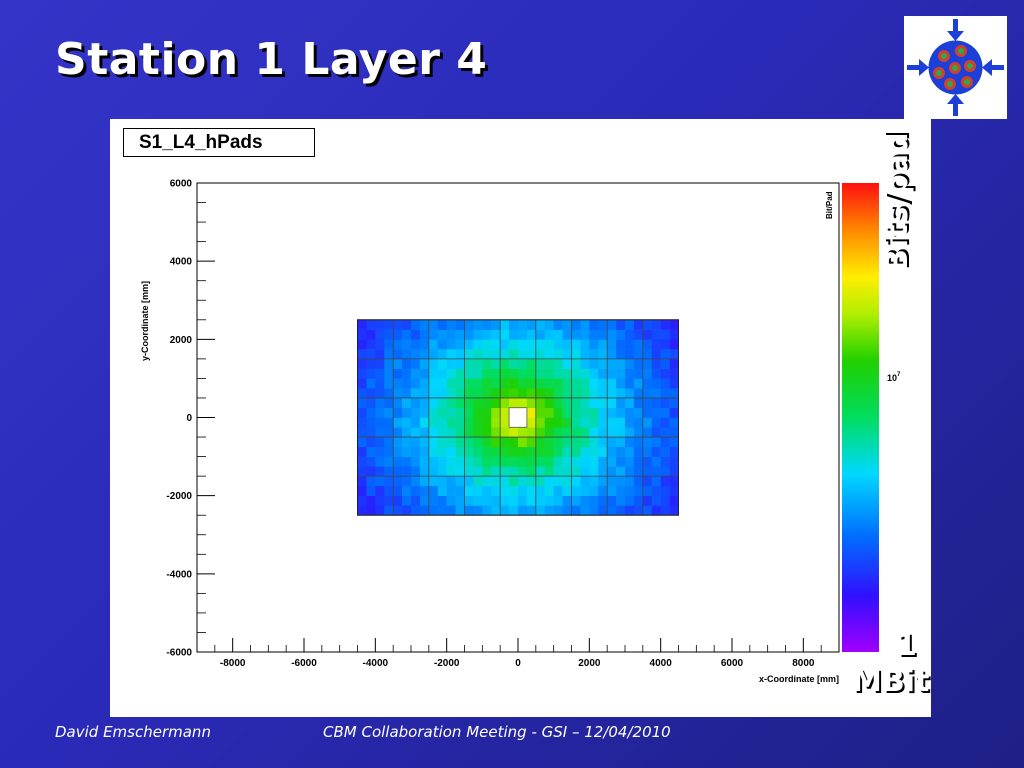  I want to click on cbm-detector-logo-icon, so click(955, 67).